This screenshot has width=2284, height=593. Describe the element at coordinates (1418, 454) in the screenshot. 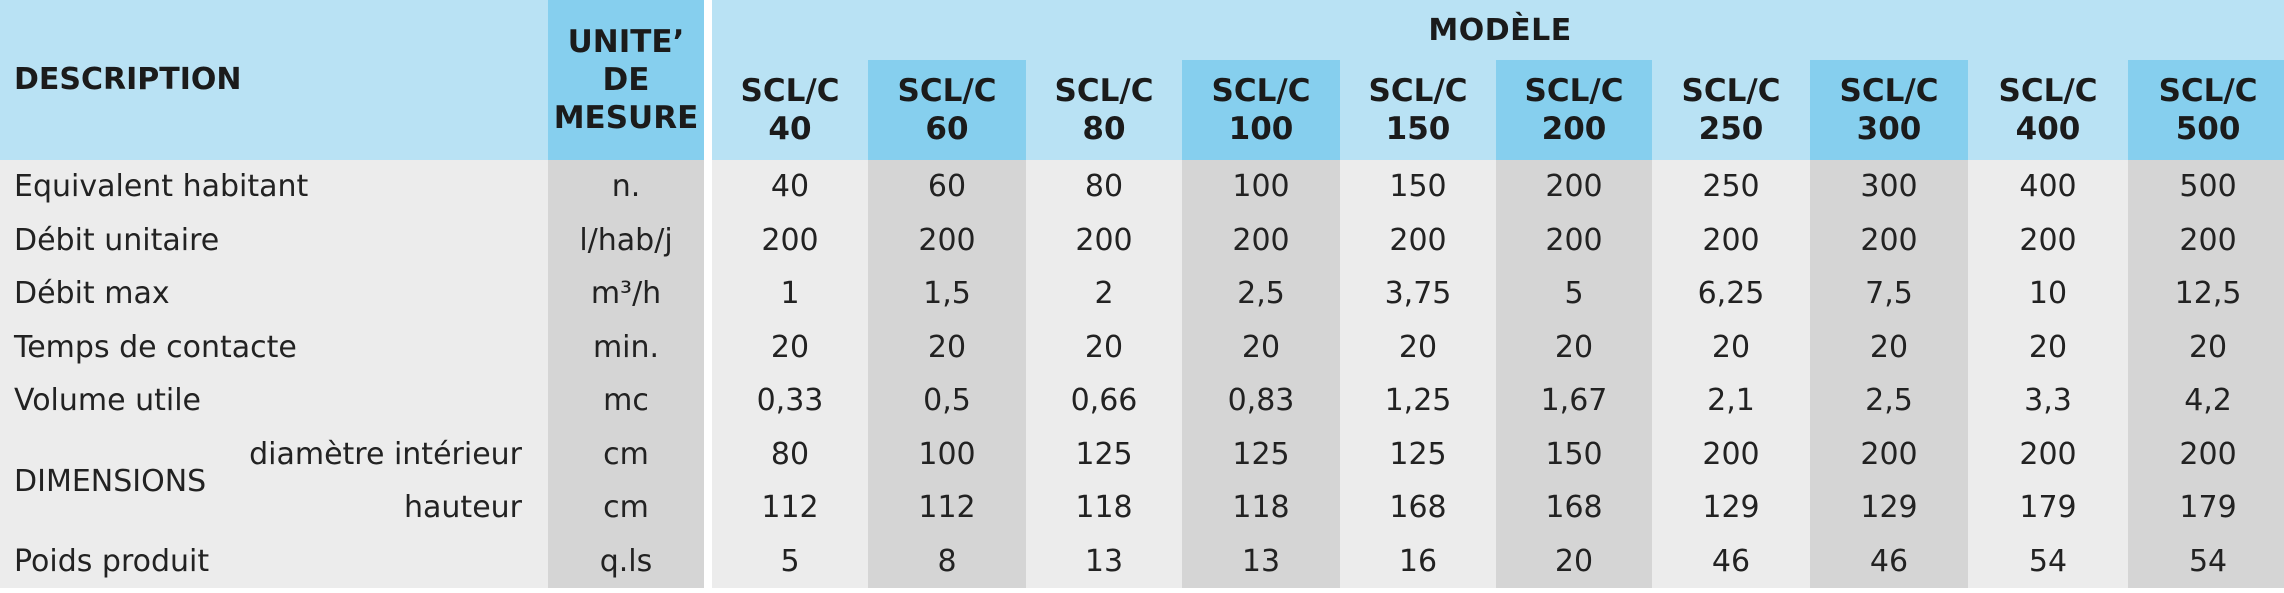

I see `table-cell: 125` at that location.